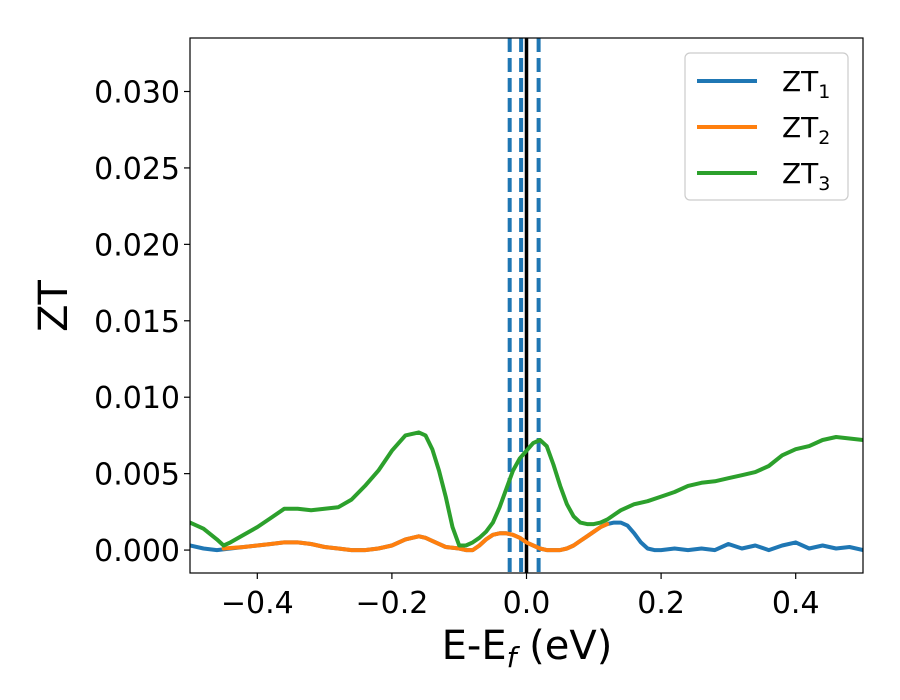 Image resolution: width=900 pixels, height=700 pixels. What do you see at coordinates (474, 646) in the screenshot?
I see `x-axis-label-main: E-E` at bounding box center [474, 646].